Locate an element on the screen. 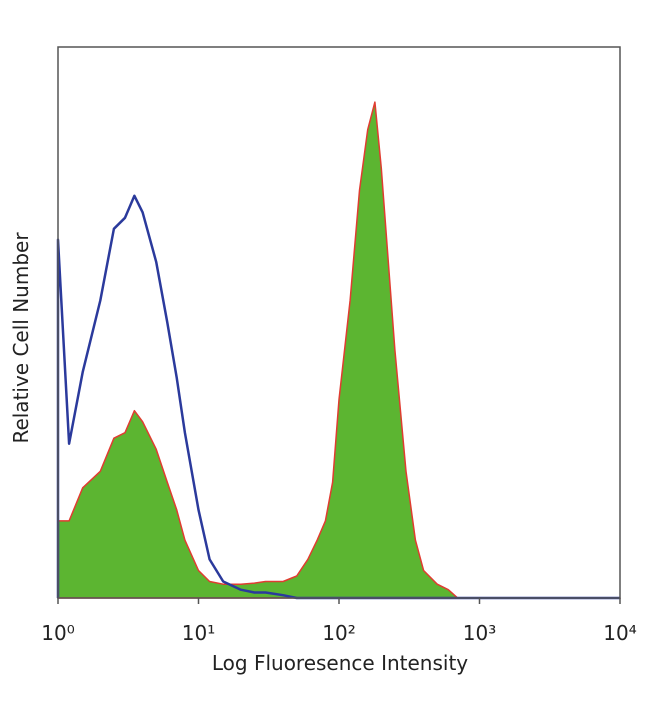 The height and width of the screenshot is (704, 650). x-tick-label: 10² is located at coordinates (338, 633).